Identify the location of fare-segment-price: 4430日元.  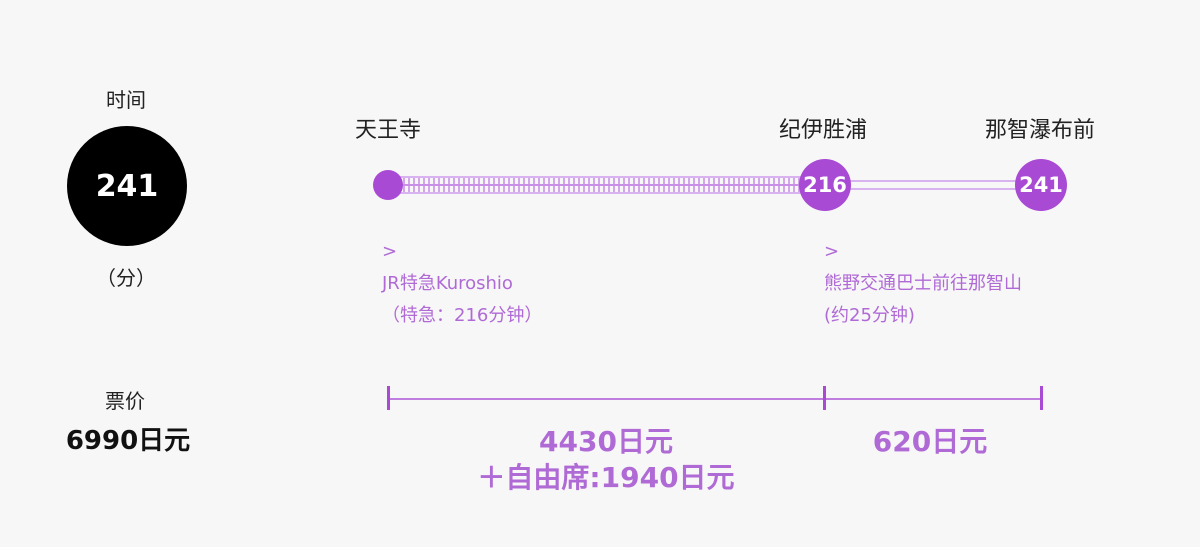
(606, 441).